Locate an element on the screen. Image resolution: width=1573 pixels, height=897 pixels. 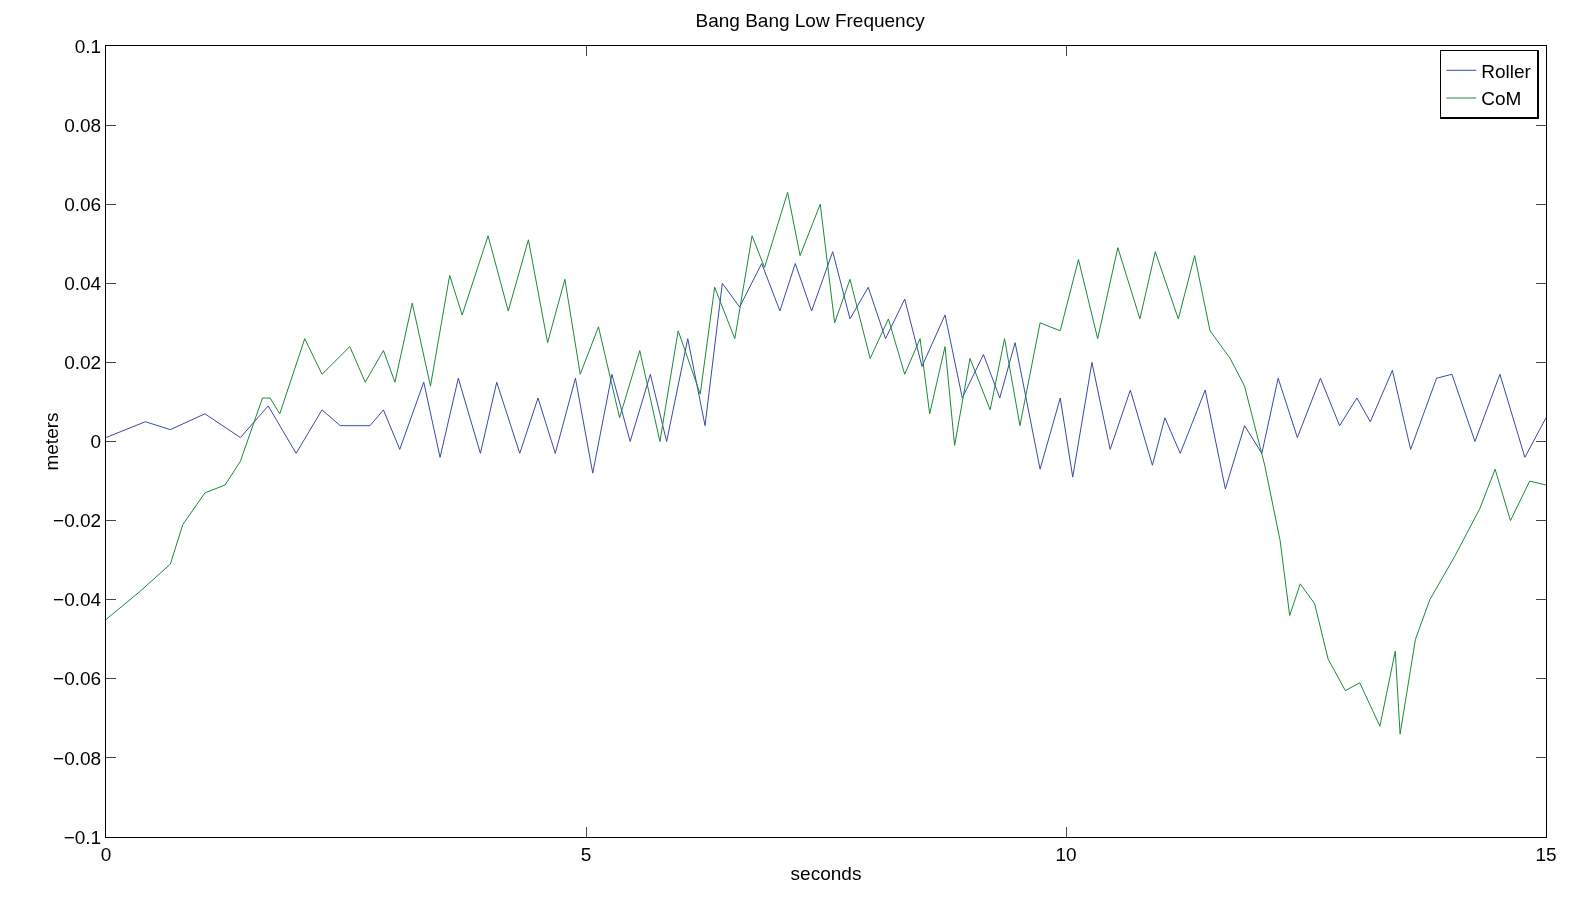
y-tick-label: −0.02 is located at coordinates (77, 521).